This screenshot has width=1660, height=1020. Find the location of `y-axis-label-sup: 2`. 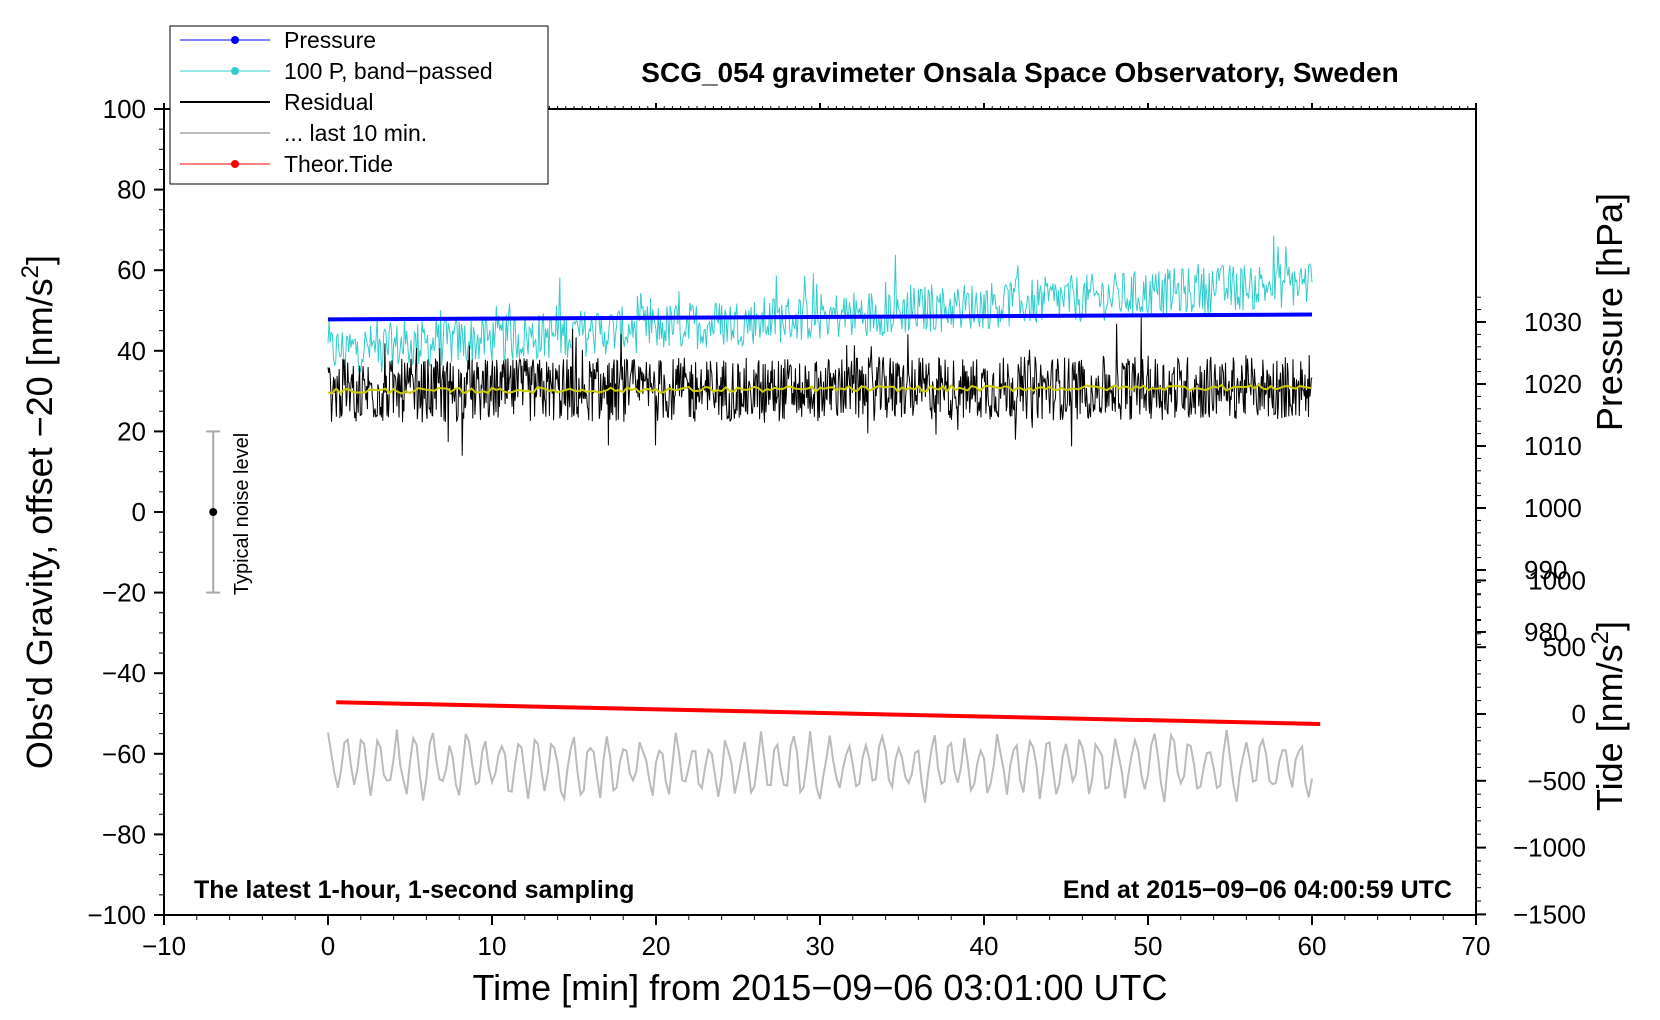

y-axis-label-sup: 2 is located at coordinates (30, 271).